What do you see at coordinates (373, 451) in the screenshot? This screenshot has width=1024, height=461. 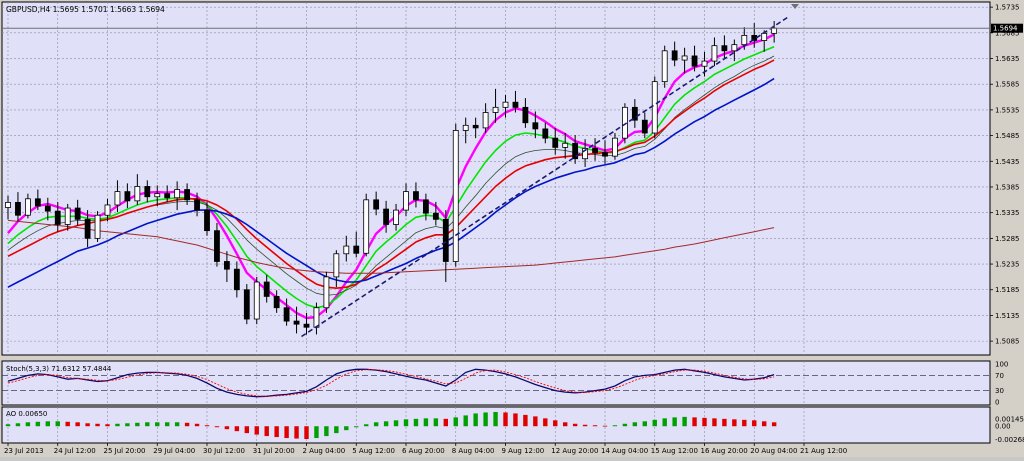 I see `time-tick-label: 5 Aug 12:00` at bounding box center [373, 451].